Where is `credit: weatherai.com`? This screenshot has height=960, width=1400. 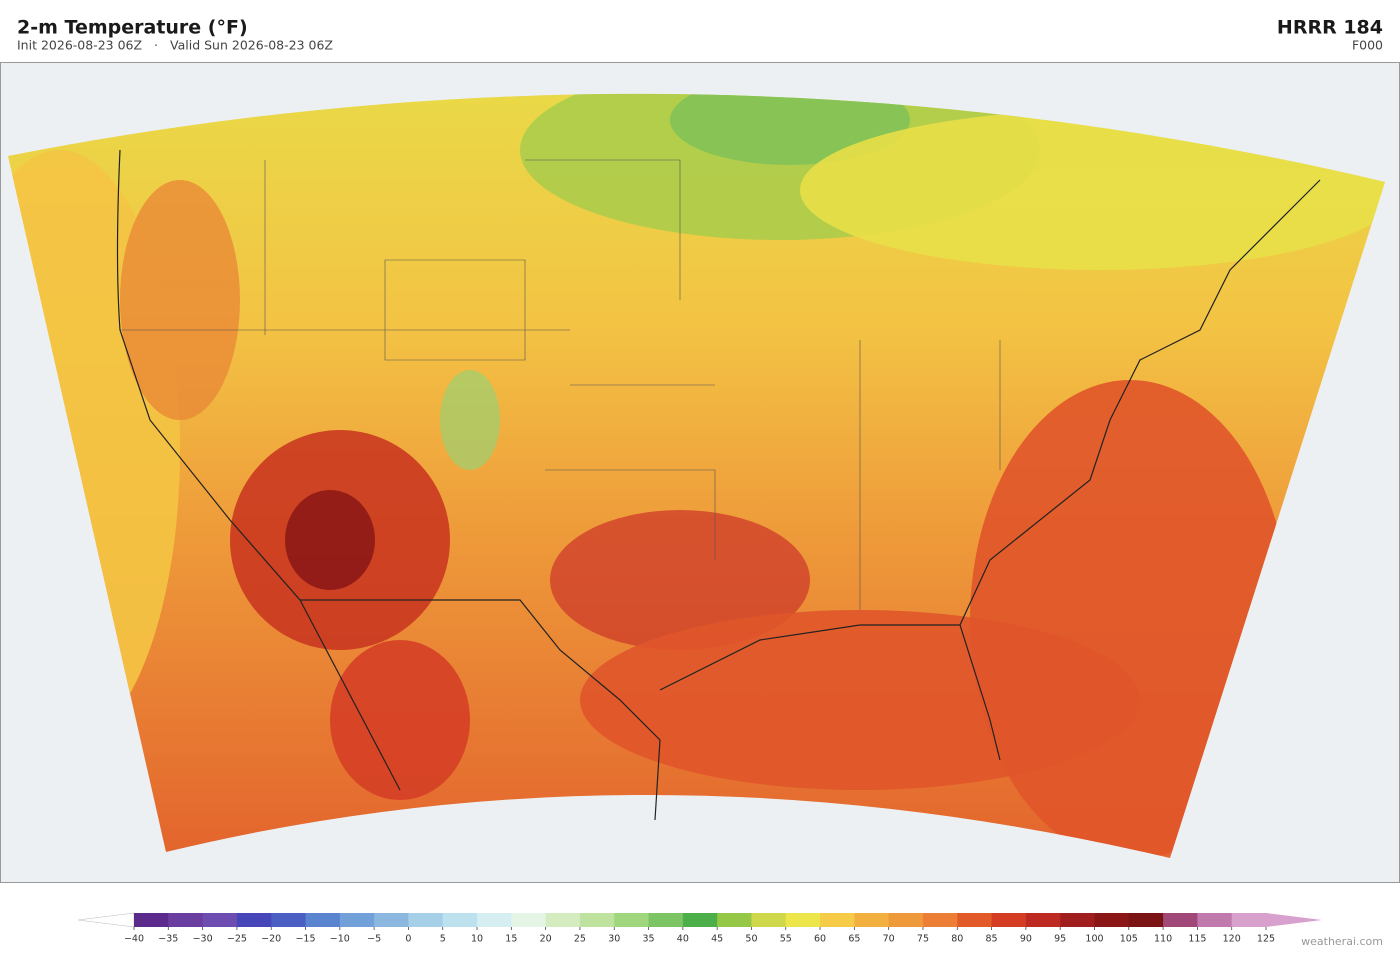 credit: weatherai.com is located at coordinates (1342, 941).